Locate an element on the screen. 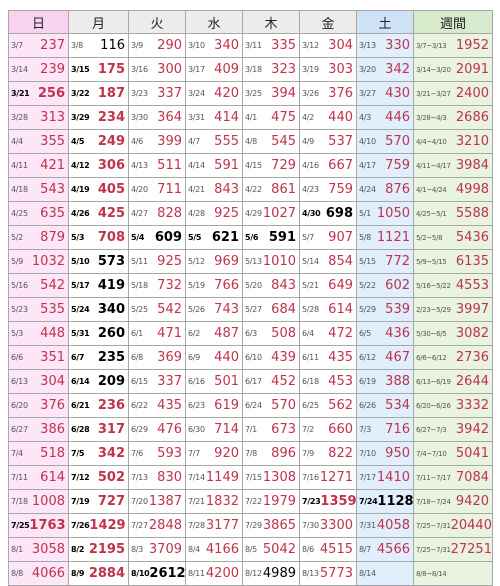  day-cell-thursday: 5/20 843 is located at coordinates (271, 285).